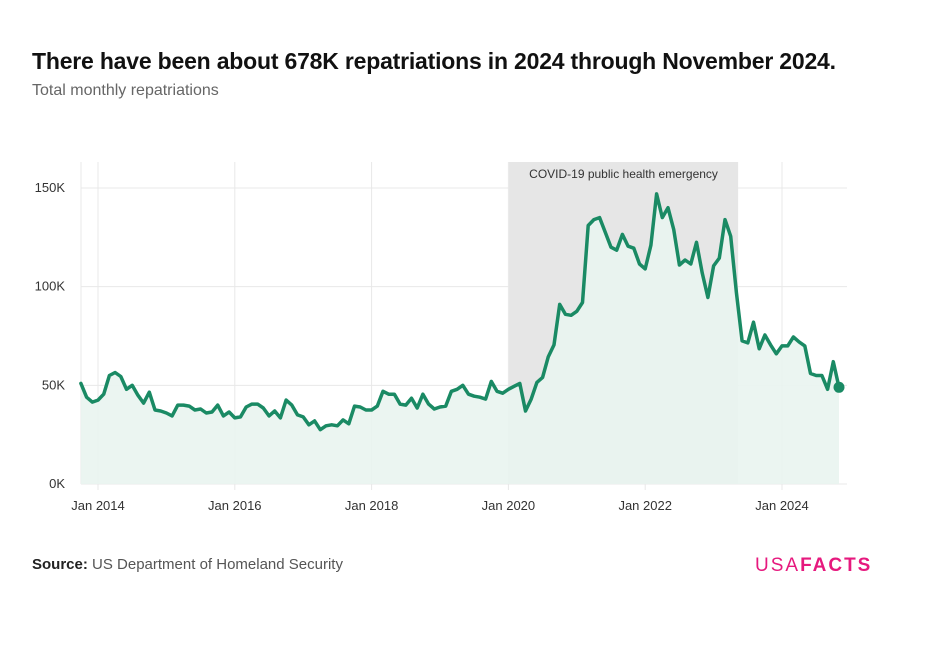  What do you see at coordinates (50, 286) in the screenshot?
I see `y-tick-label: 100K` at bounding box center [50, 286].